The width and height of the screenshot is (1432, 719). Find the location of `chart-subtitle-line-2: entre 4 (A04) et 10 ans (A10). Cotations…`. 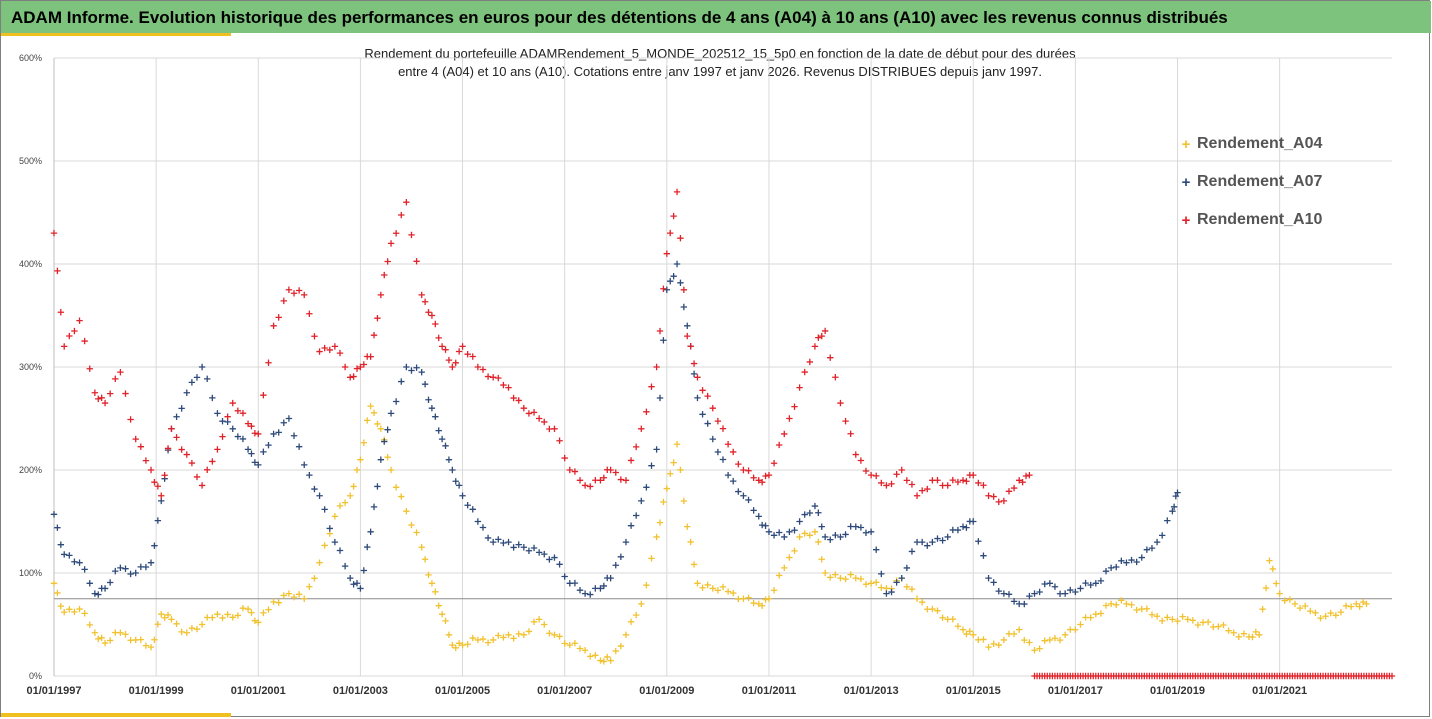

chart-subtitle-line-2: entre 4 (A04) et 10 ans (A10). Cotations… is located at coordinates (720, 71).